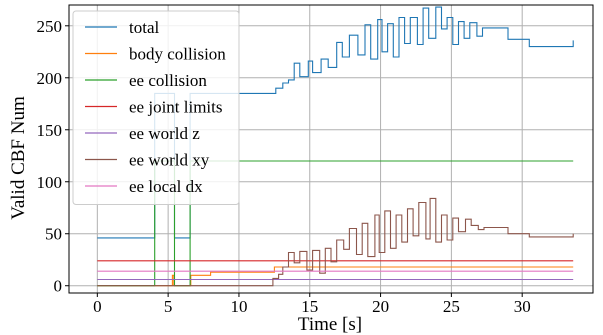 The height and width of the screenshot is (335, 603). What do you see at coordinates (164, 133) in the screenshot?
I see `legend-label-ee-world-z: ee world z` at bounding box center [164, 133].